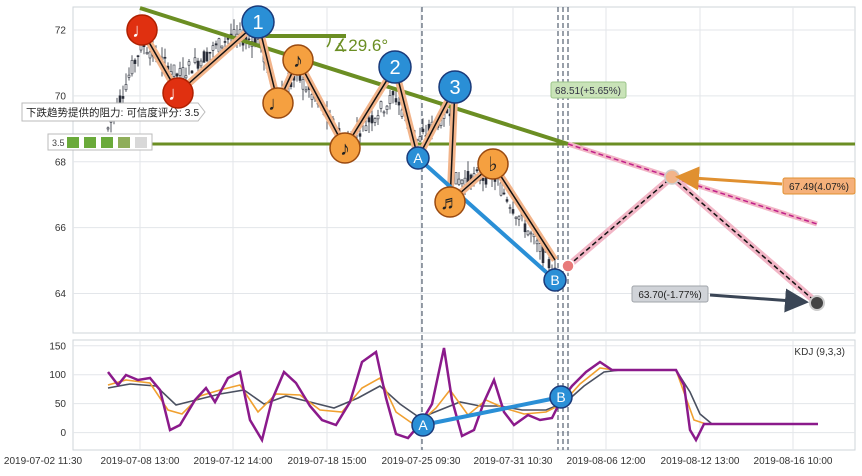 Image resolution: width=862 pixels, height=476 pixels. I want to click on resistance-tooltip: 下跌趋势提供的阻力: 可信度评分: 3.5, so click(113, 112).